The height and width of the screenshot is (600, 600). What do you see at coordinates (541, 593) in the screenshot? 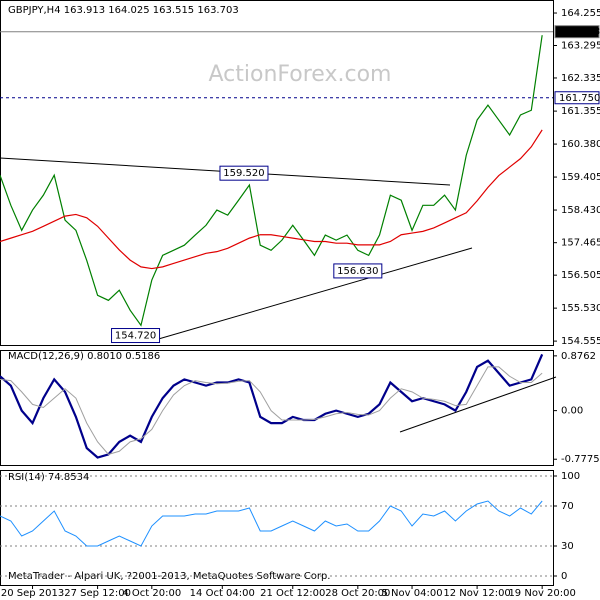
I see `x-tick-label: 19 Nov 20:00` at bounding box center [541, 593].